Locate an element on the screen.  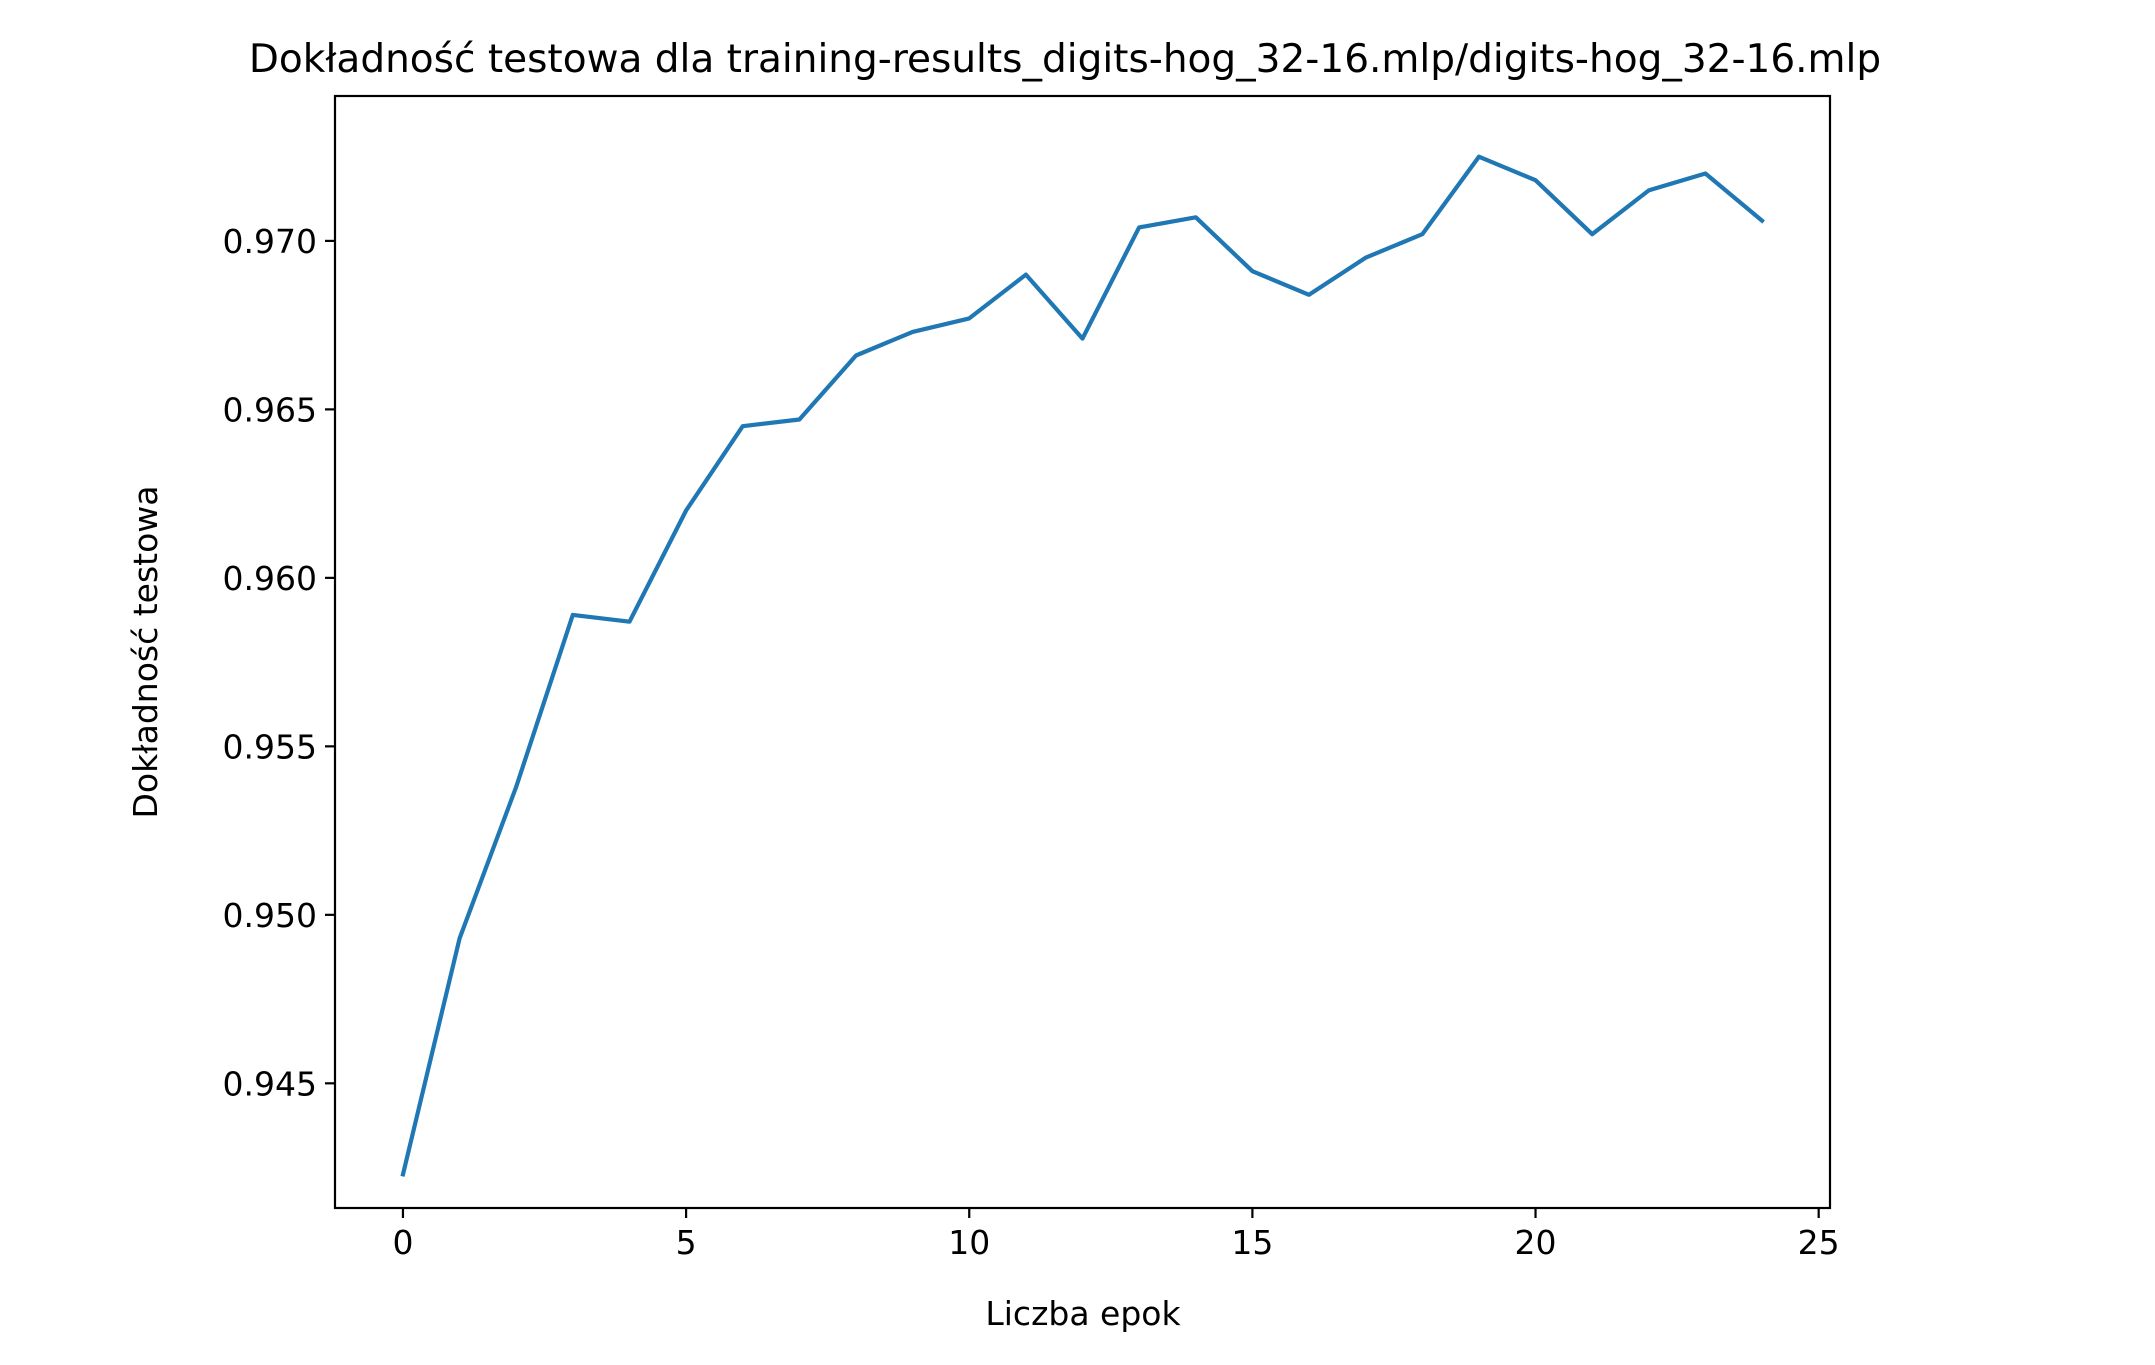
x-tick-label: 20 is located at coordinates (1536, 1242).